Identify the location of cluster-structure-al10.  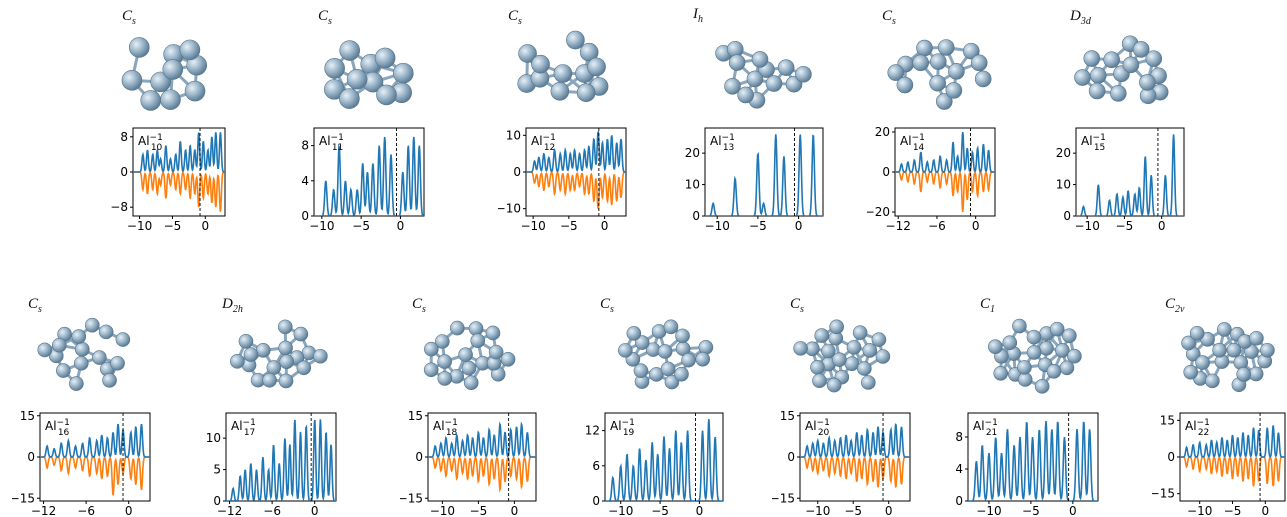
(164, 74).